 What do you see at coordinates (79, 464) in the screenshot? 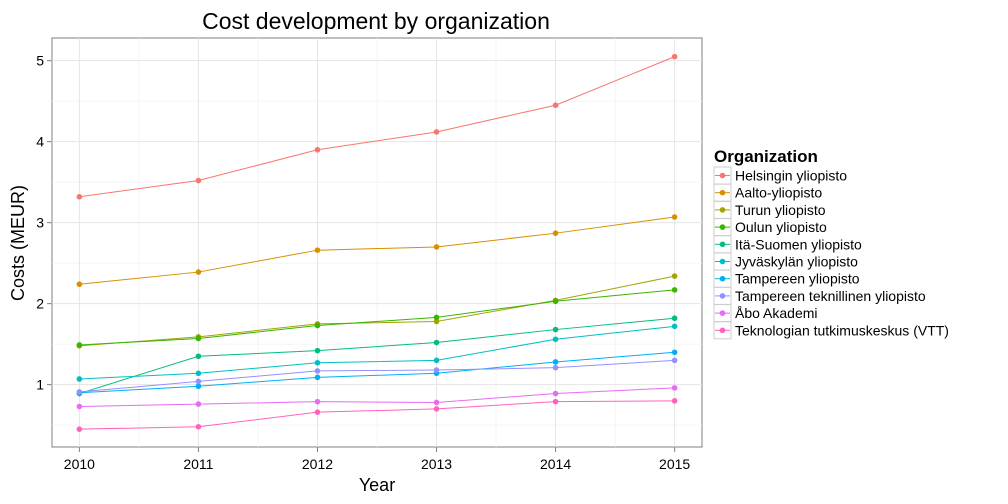
I see `x-tick-label: 2010` at bounding box center [79, 464].